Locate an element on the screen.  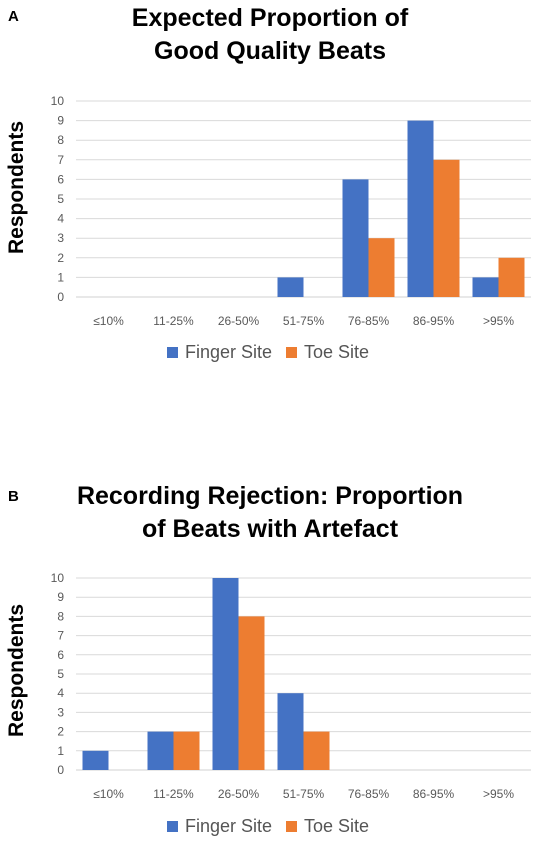
panel-letter: A is located at coordinates (13, 16).